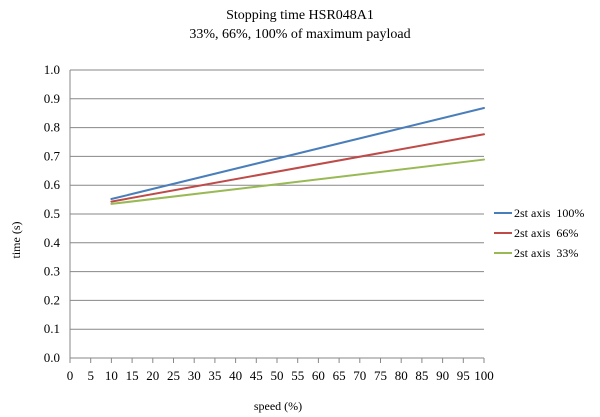 The image size is (600, 417). I want to click on y-tick-label: 0.3, so click(52, 271).